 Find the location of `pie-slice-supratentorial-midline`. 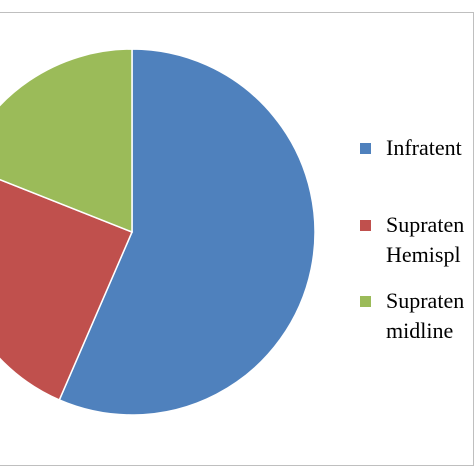

pie-slice-supratentorial-midline is located at coordinates (66, 141).